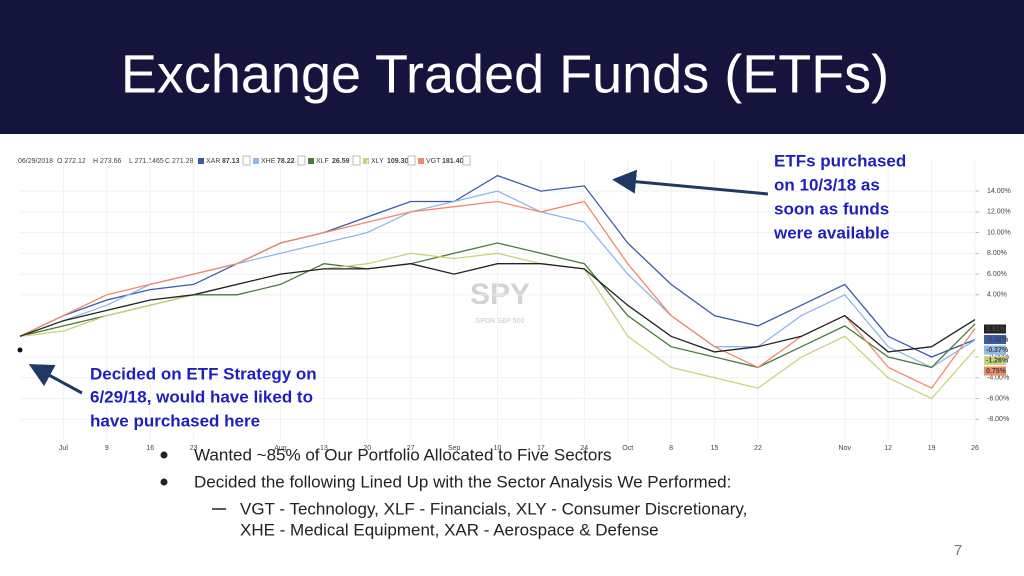  Describe the element at coordinates (201, 396) in the screenshot. I see `annotation: 6/29/18, would have liked to` at that location.